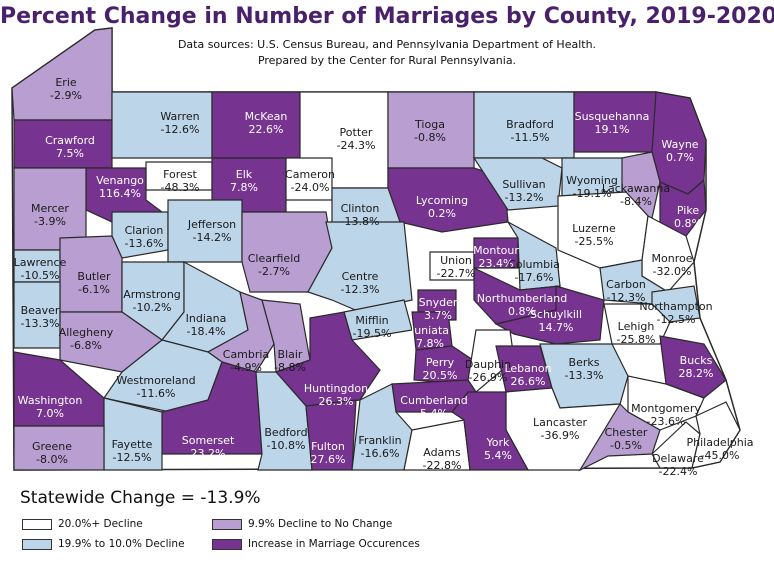 The image size is (774, 566). Describe the element at coordinates (696, 360) in the screenshot. I see `county-name-bucks: Bucks` at that location.